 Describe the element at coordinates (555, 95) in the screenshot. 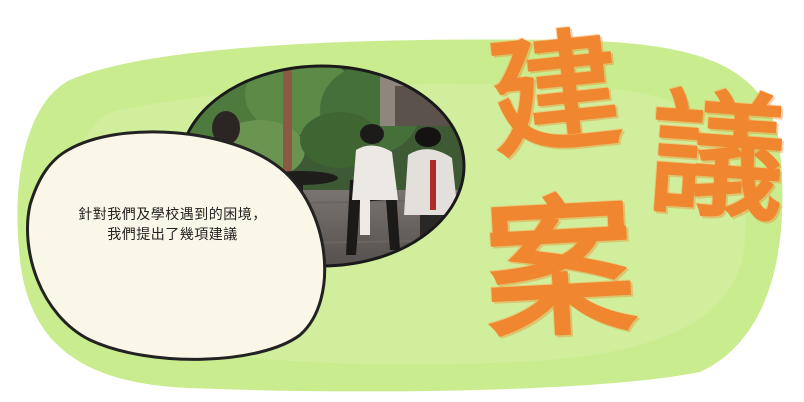

I see `title-char-jian: 建` at that location.